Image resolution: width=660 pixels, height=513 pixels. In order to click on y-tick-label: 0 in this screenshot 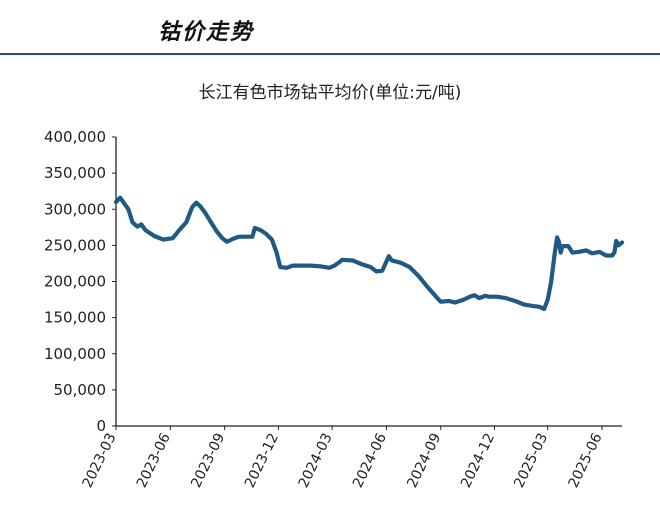, I will do `click(101, 426)`.